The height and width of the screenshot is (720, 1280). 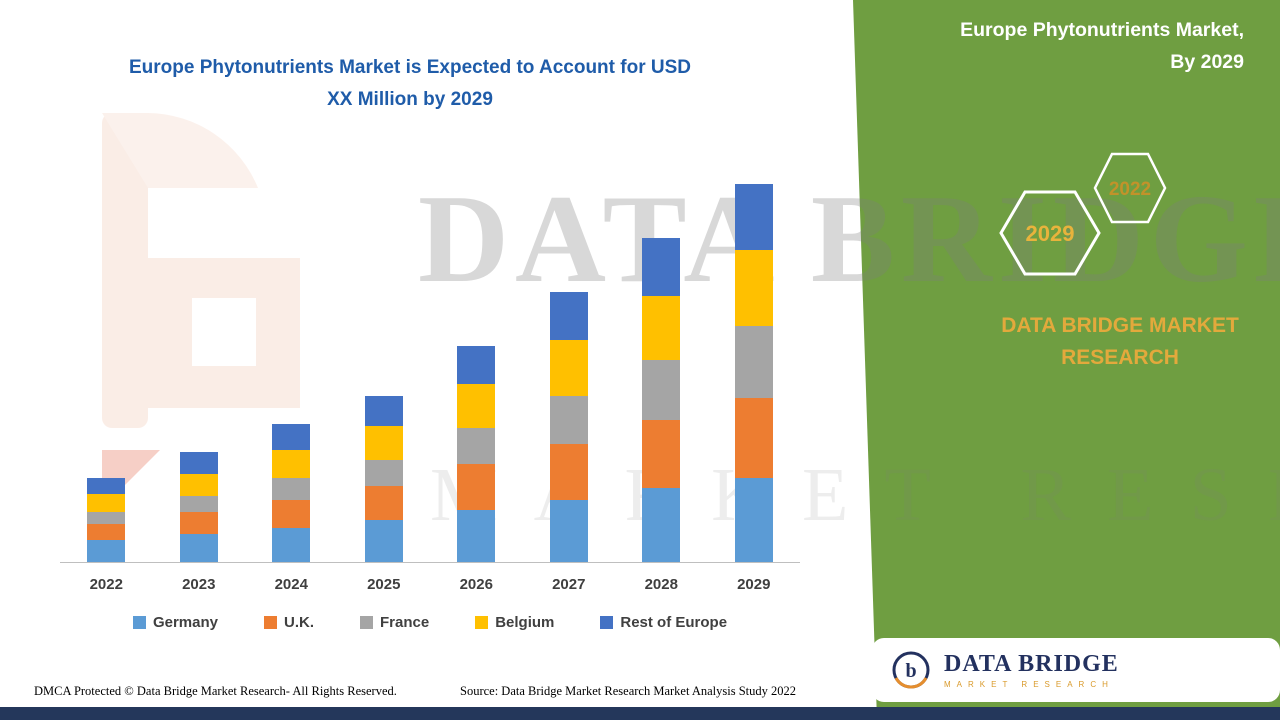 I want to click on data-bridge-logo-card: b DATA BRIDGE MARKET RESEARCH, so click(x=1076, y=670).